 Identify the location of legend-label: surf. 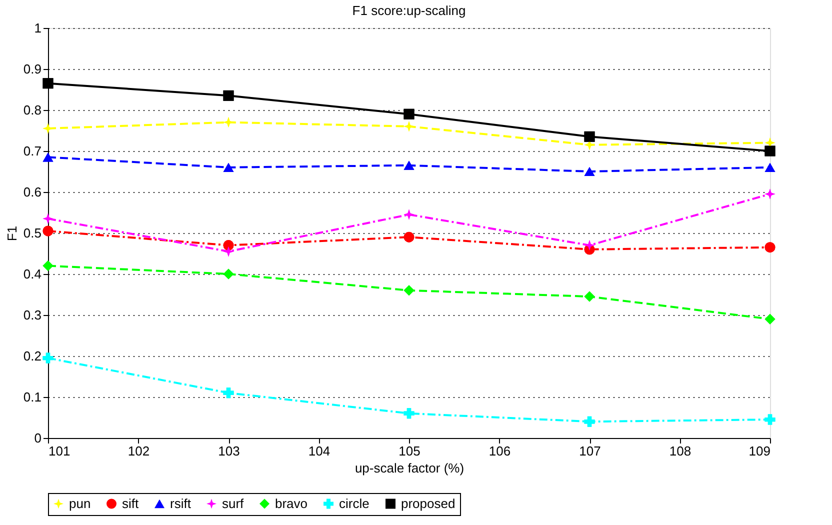
(233, 503).